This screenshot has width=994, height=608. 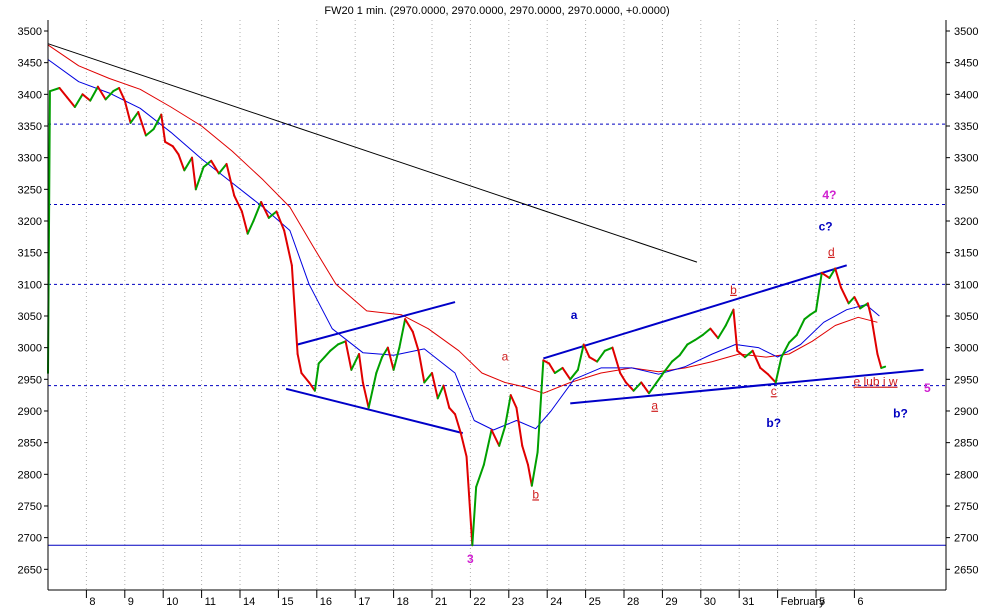 I want to click on y-tick-label-left: 2800, so click(x=30, y=475).